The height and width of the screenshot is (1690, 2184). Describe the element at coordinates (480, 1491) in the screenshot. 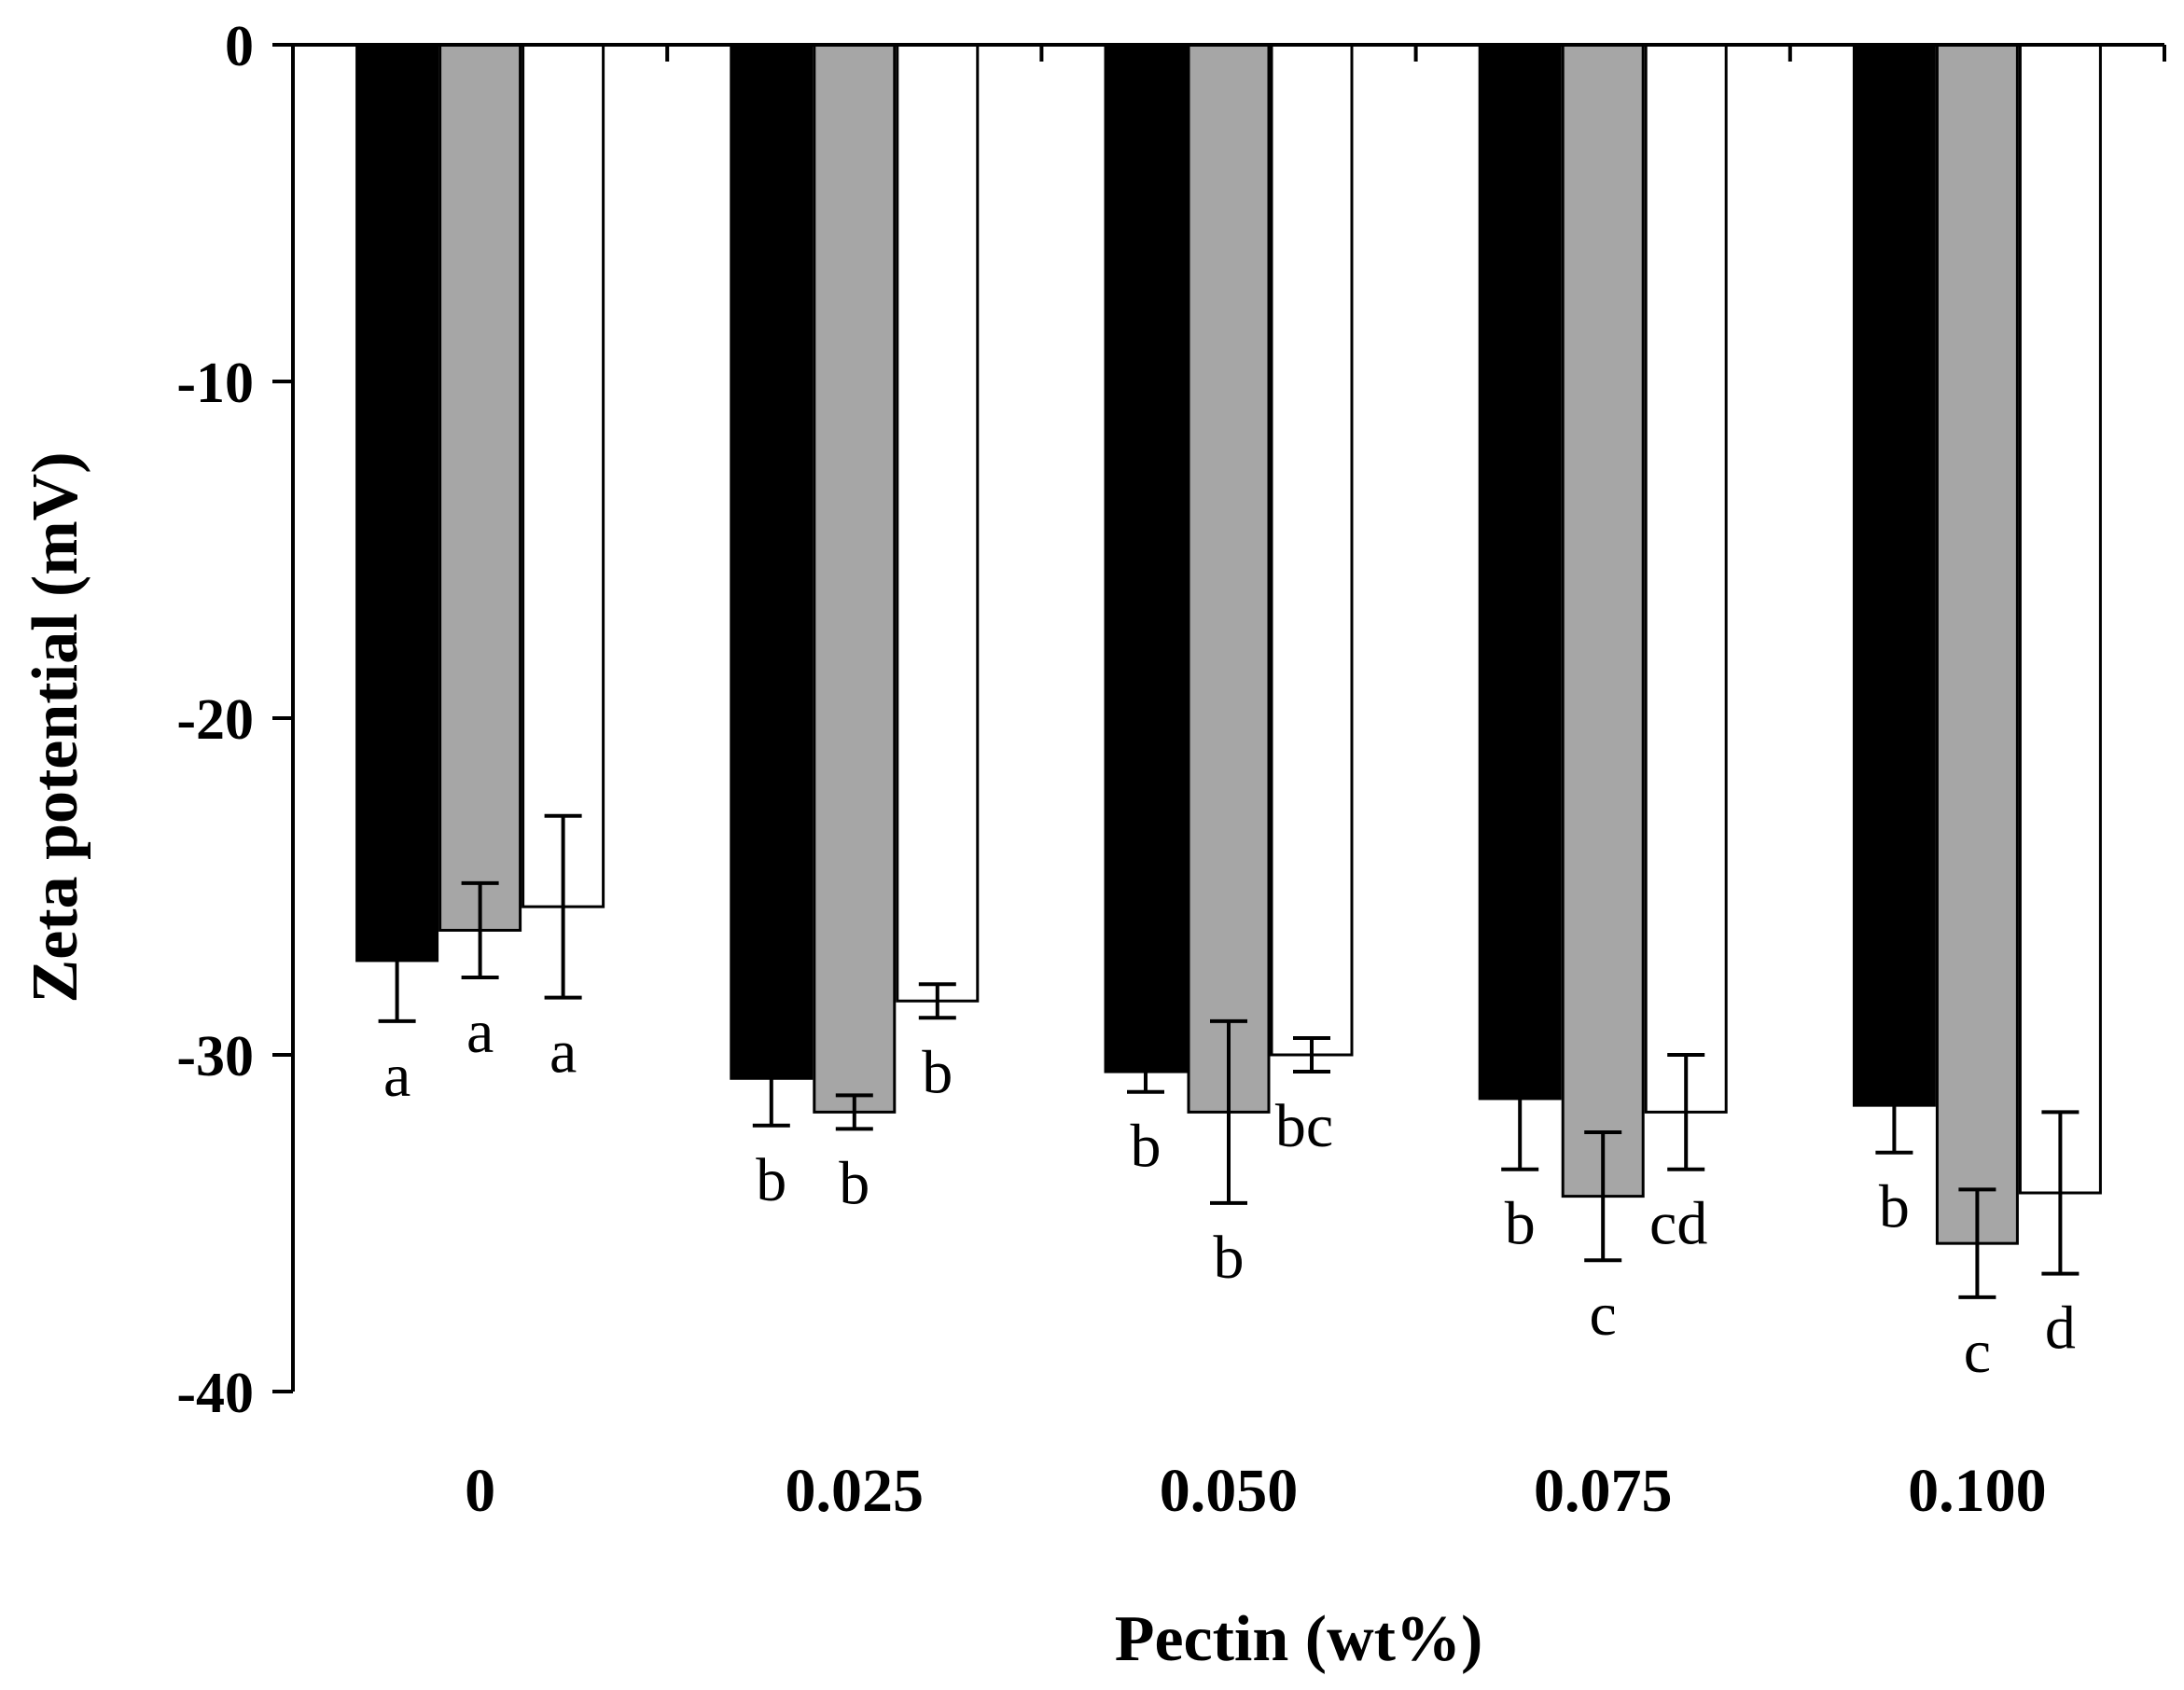

I see `x-tick-label: 0` at that location.